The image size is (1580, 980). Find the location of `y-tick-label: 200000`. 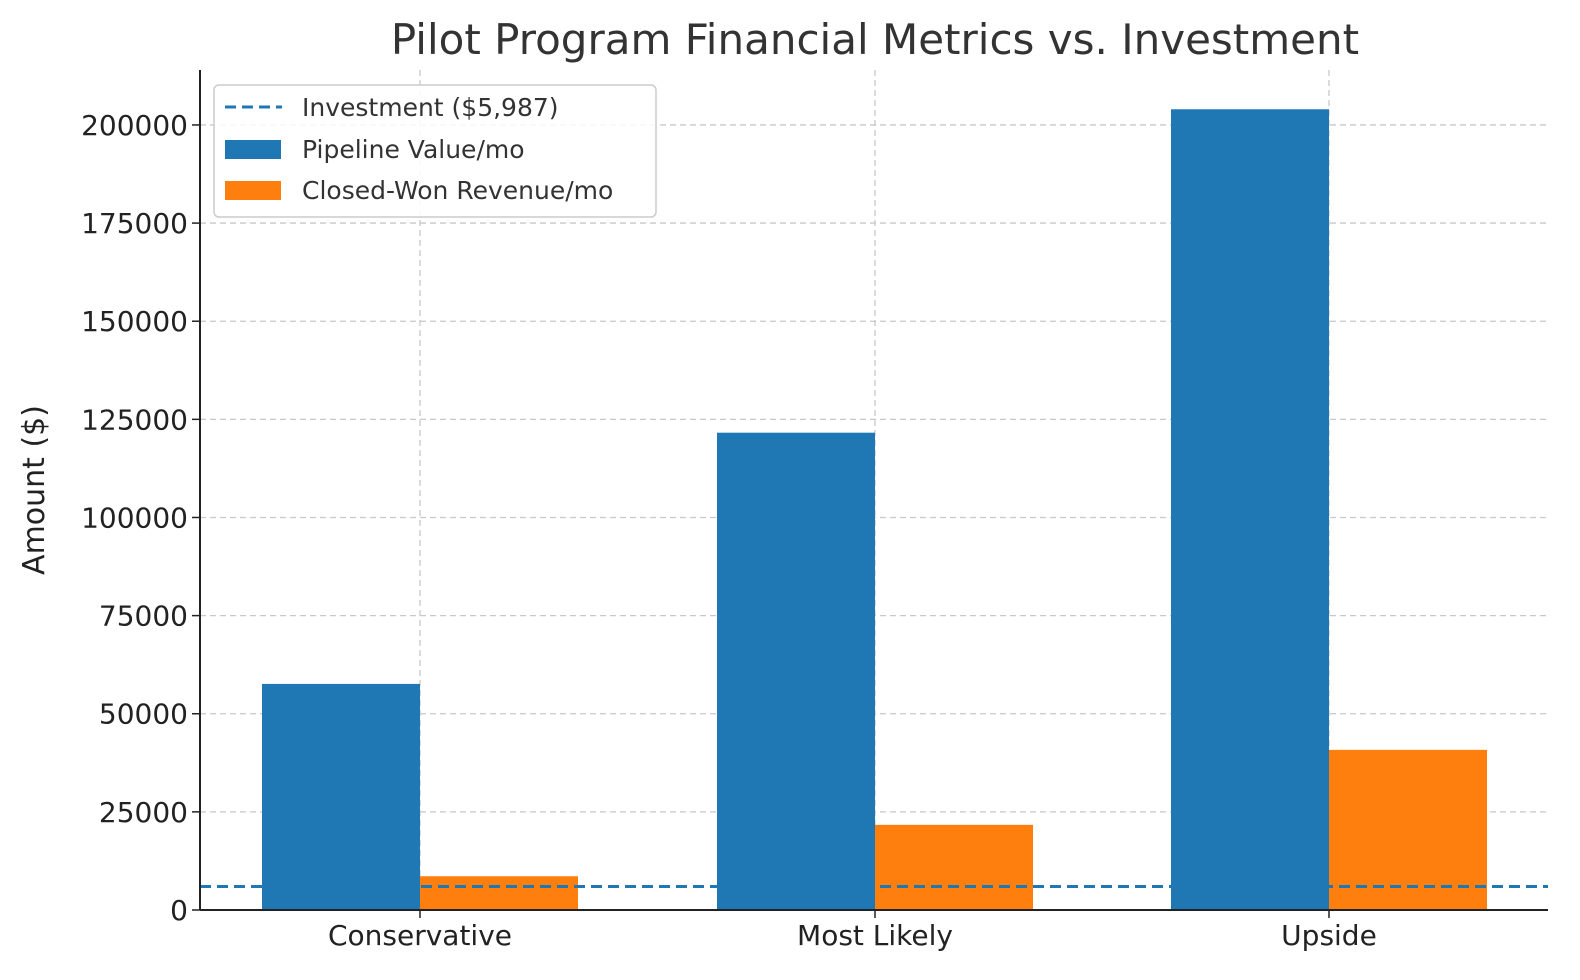

y-tick-label: 200000 is located at coordinates (134, 125).